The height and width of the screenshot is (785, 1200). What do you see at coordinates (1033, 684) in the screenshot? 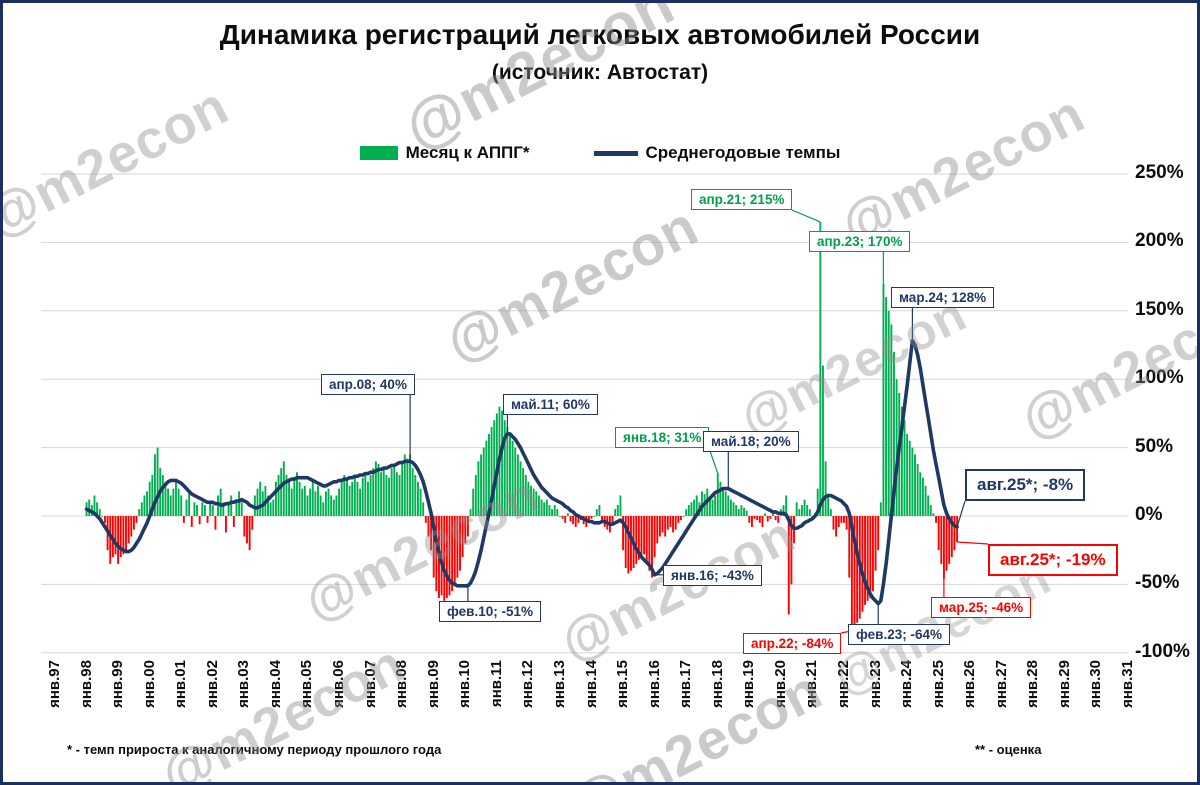
I see `x-axis-label: янв.28` at bounding box center [1033, 684].